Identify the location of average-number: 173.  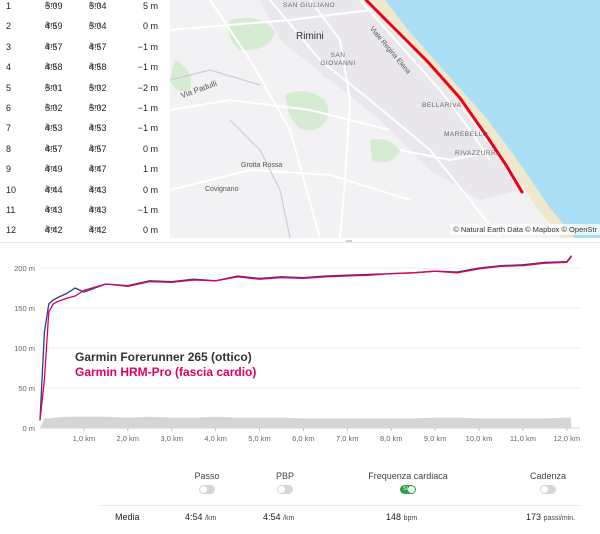
(534, 517).